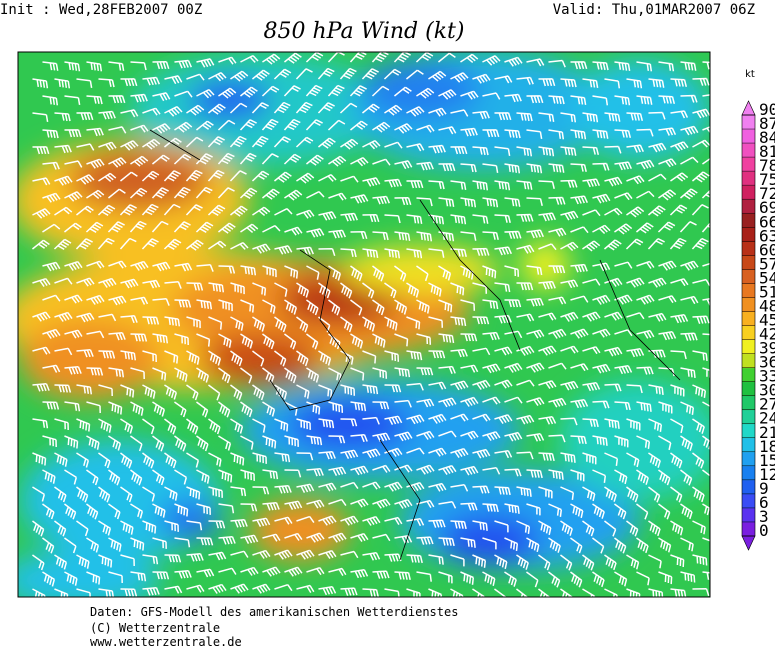 Image resolution: width=775 pixels, height=648 pixels. Describe the element at coordinates (764, 530) in the screenshot. I see `tick-label: 0` at that location.